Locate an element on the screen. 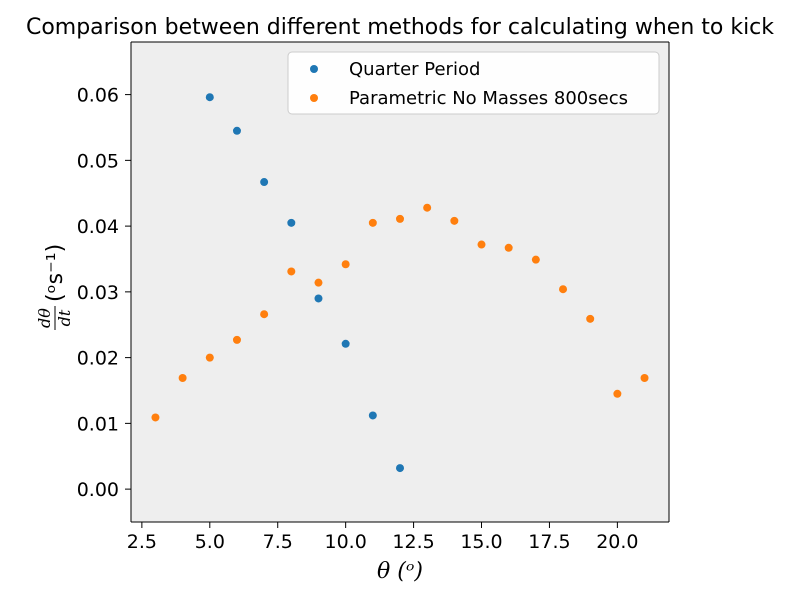 The width and height of the screenshot is (800, 600). y-tick-label: 0.05 is located at coordinates (98, 161).